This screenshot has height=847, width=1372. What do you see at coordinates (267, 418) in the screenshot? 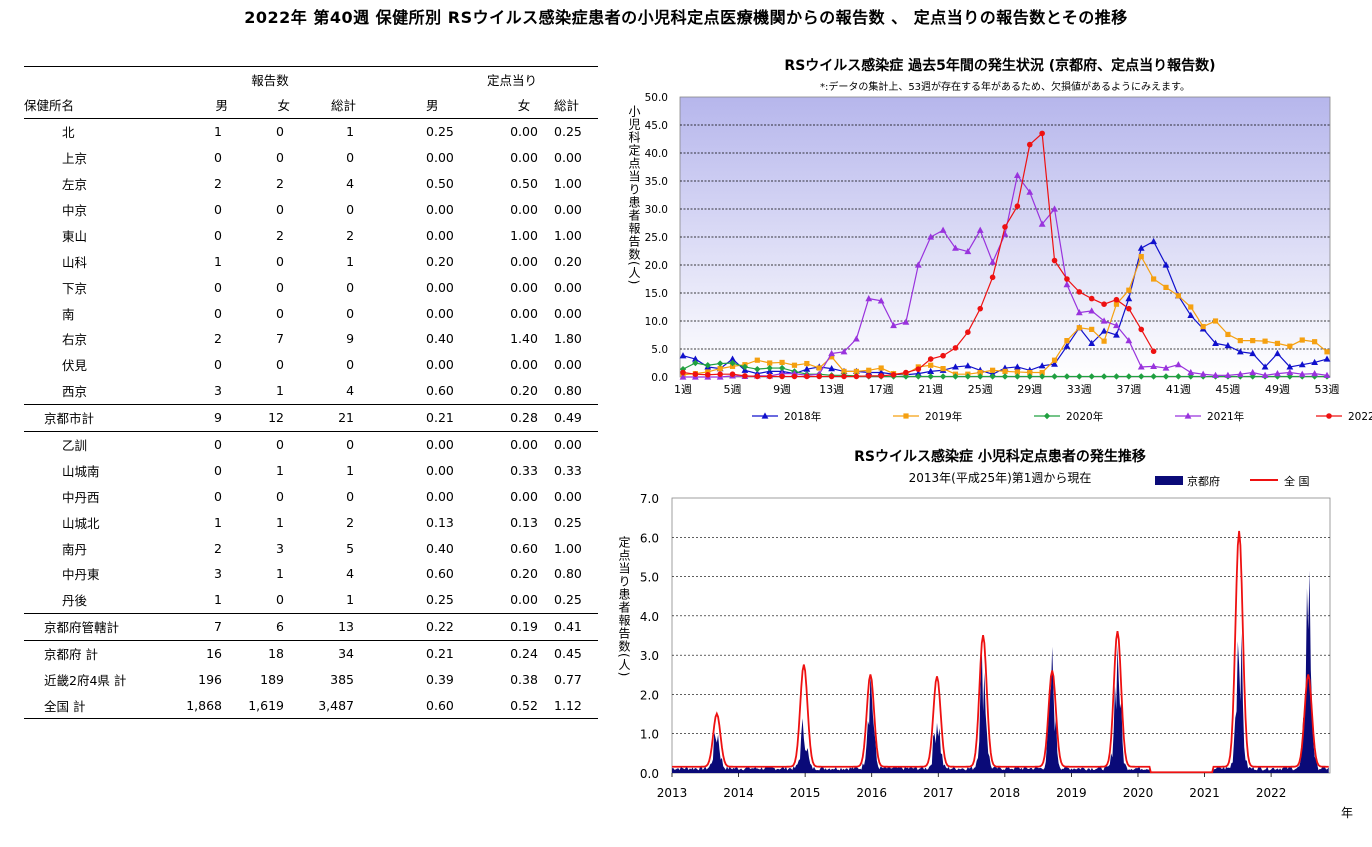
I see `female-count-cell: 12` at bounding box center [267, 418].